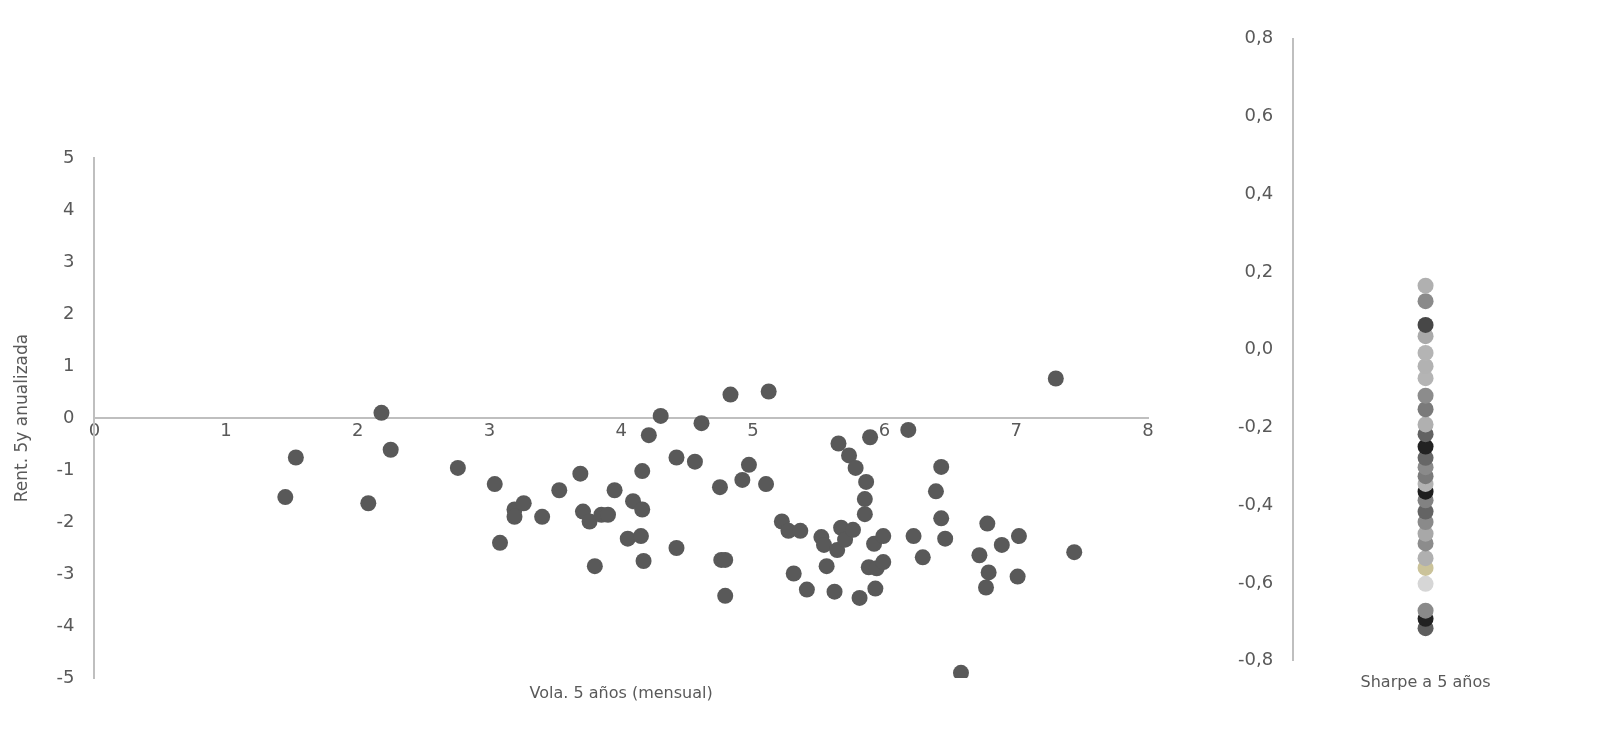  What do you see at coordinates (1259, 192) in the screenshot?
I see `y-tick-label: 0,4` at bounding box center [1259, 192].